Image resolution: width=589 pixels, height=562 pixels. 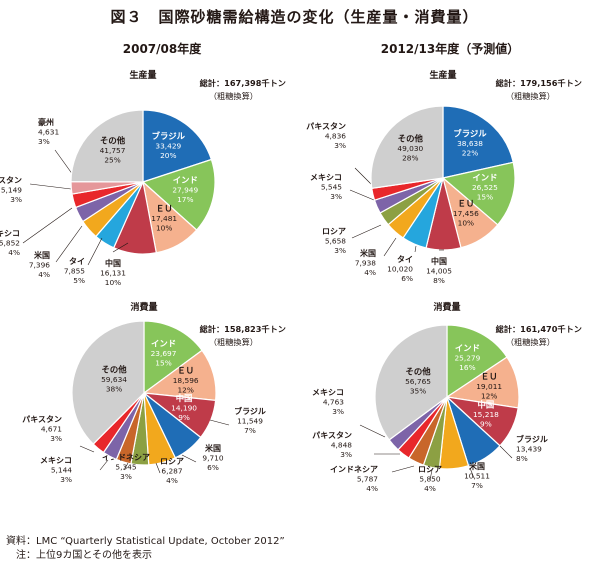 What do you see at coordinates (79, 280) in the screenshot?
I see `svg-text: 5%` at bounding box center [79, 280].